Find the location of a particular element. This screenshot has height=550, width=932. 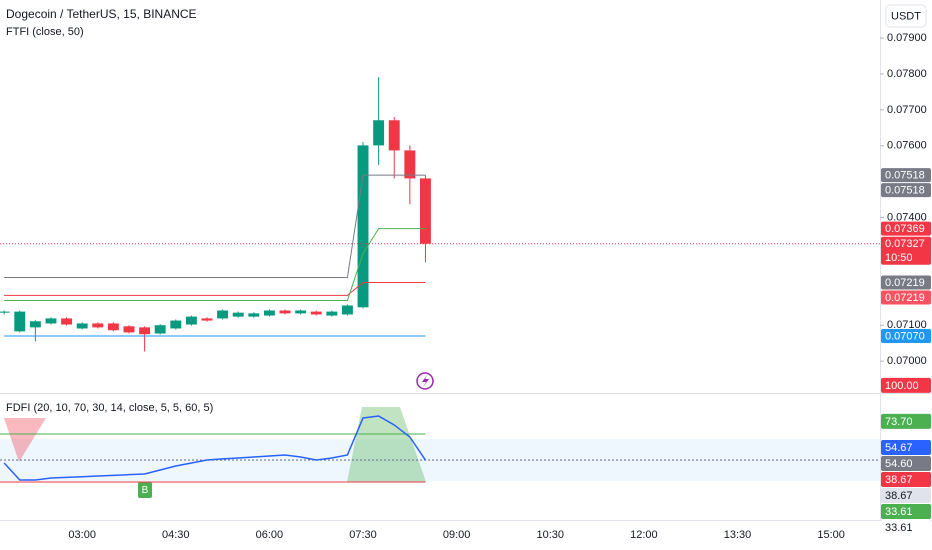

x-tick-label: 09:00 is located at coordinates (457, 535).